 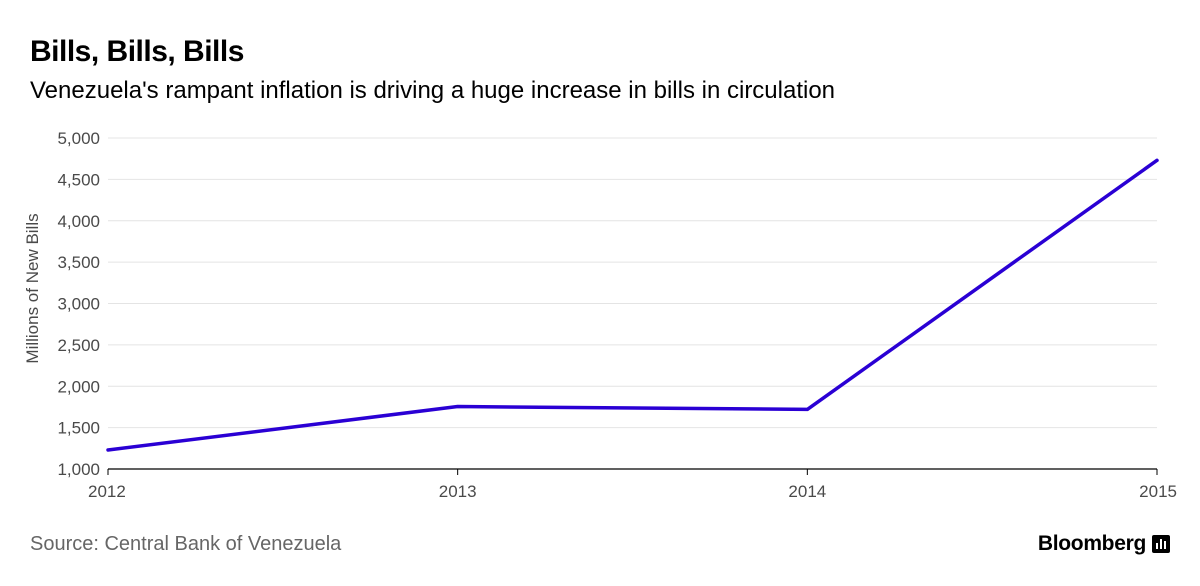 I want to click on x-tick-label: 2012, so click(x=107, y=491).